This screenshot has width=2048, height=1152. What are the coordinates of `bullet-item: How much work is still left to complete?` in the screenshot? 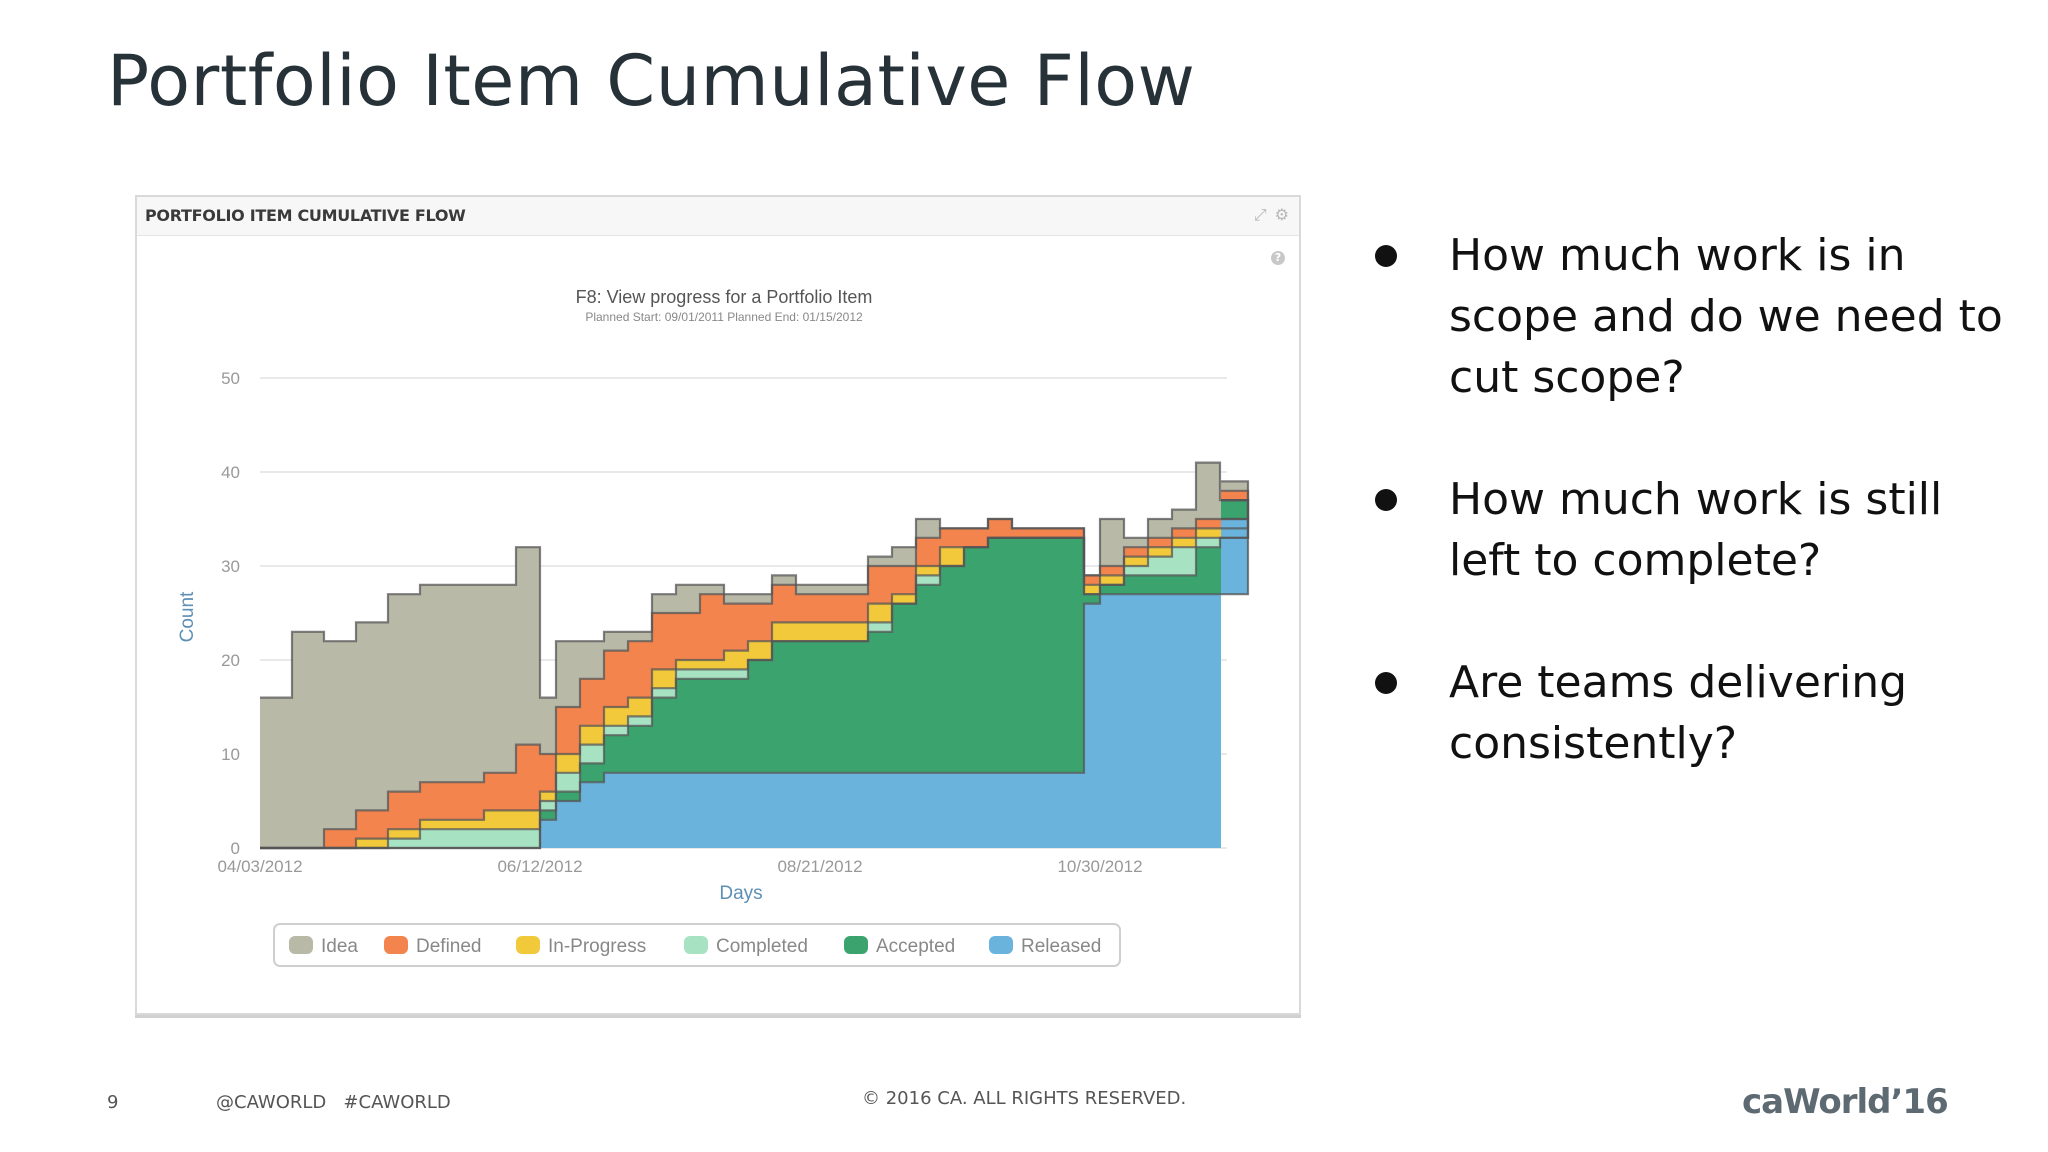 It's located at (1685, 530).